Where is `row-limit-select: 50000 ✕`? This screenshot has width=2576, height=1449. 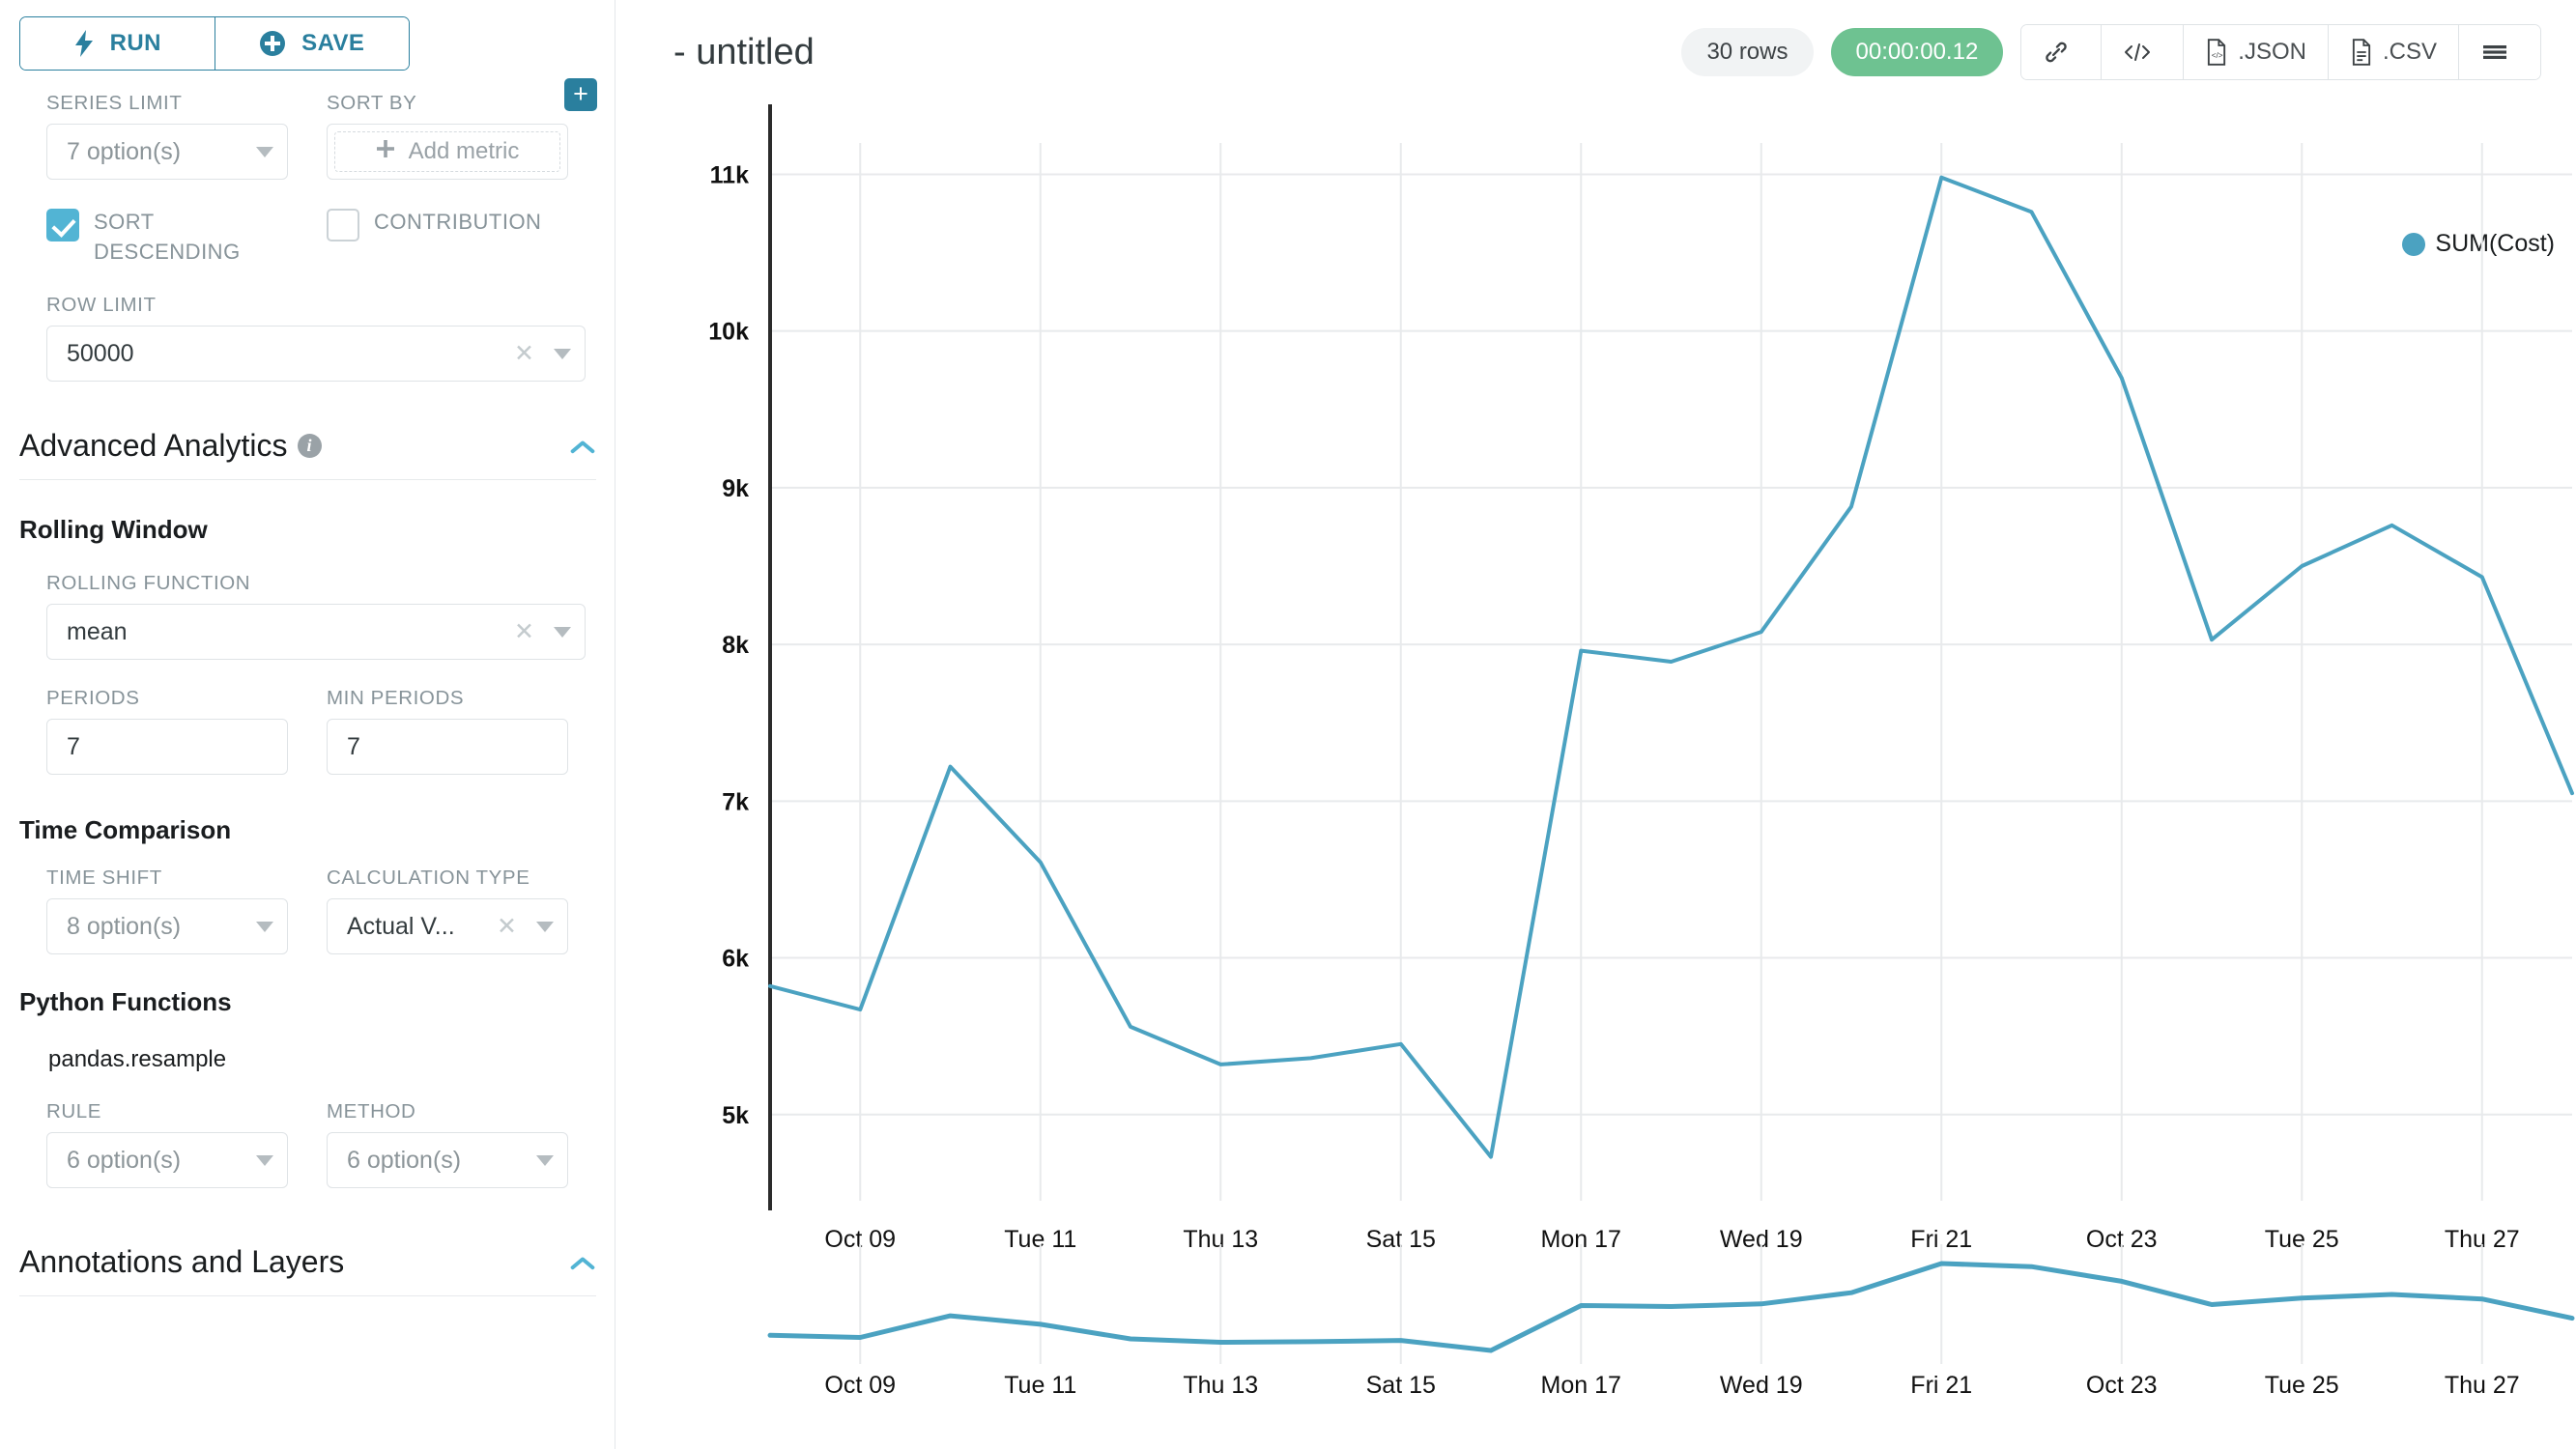 row-limit-select: 50000 ✕ is located at coordinates (316, 354).